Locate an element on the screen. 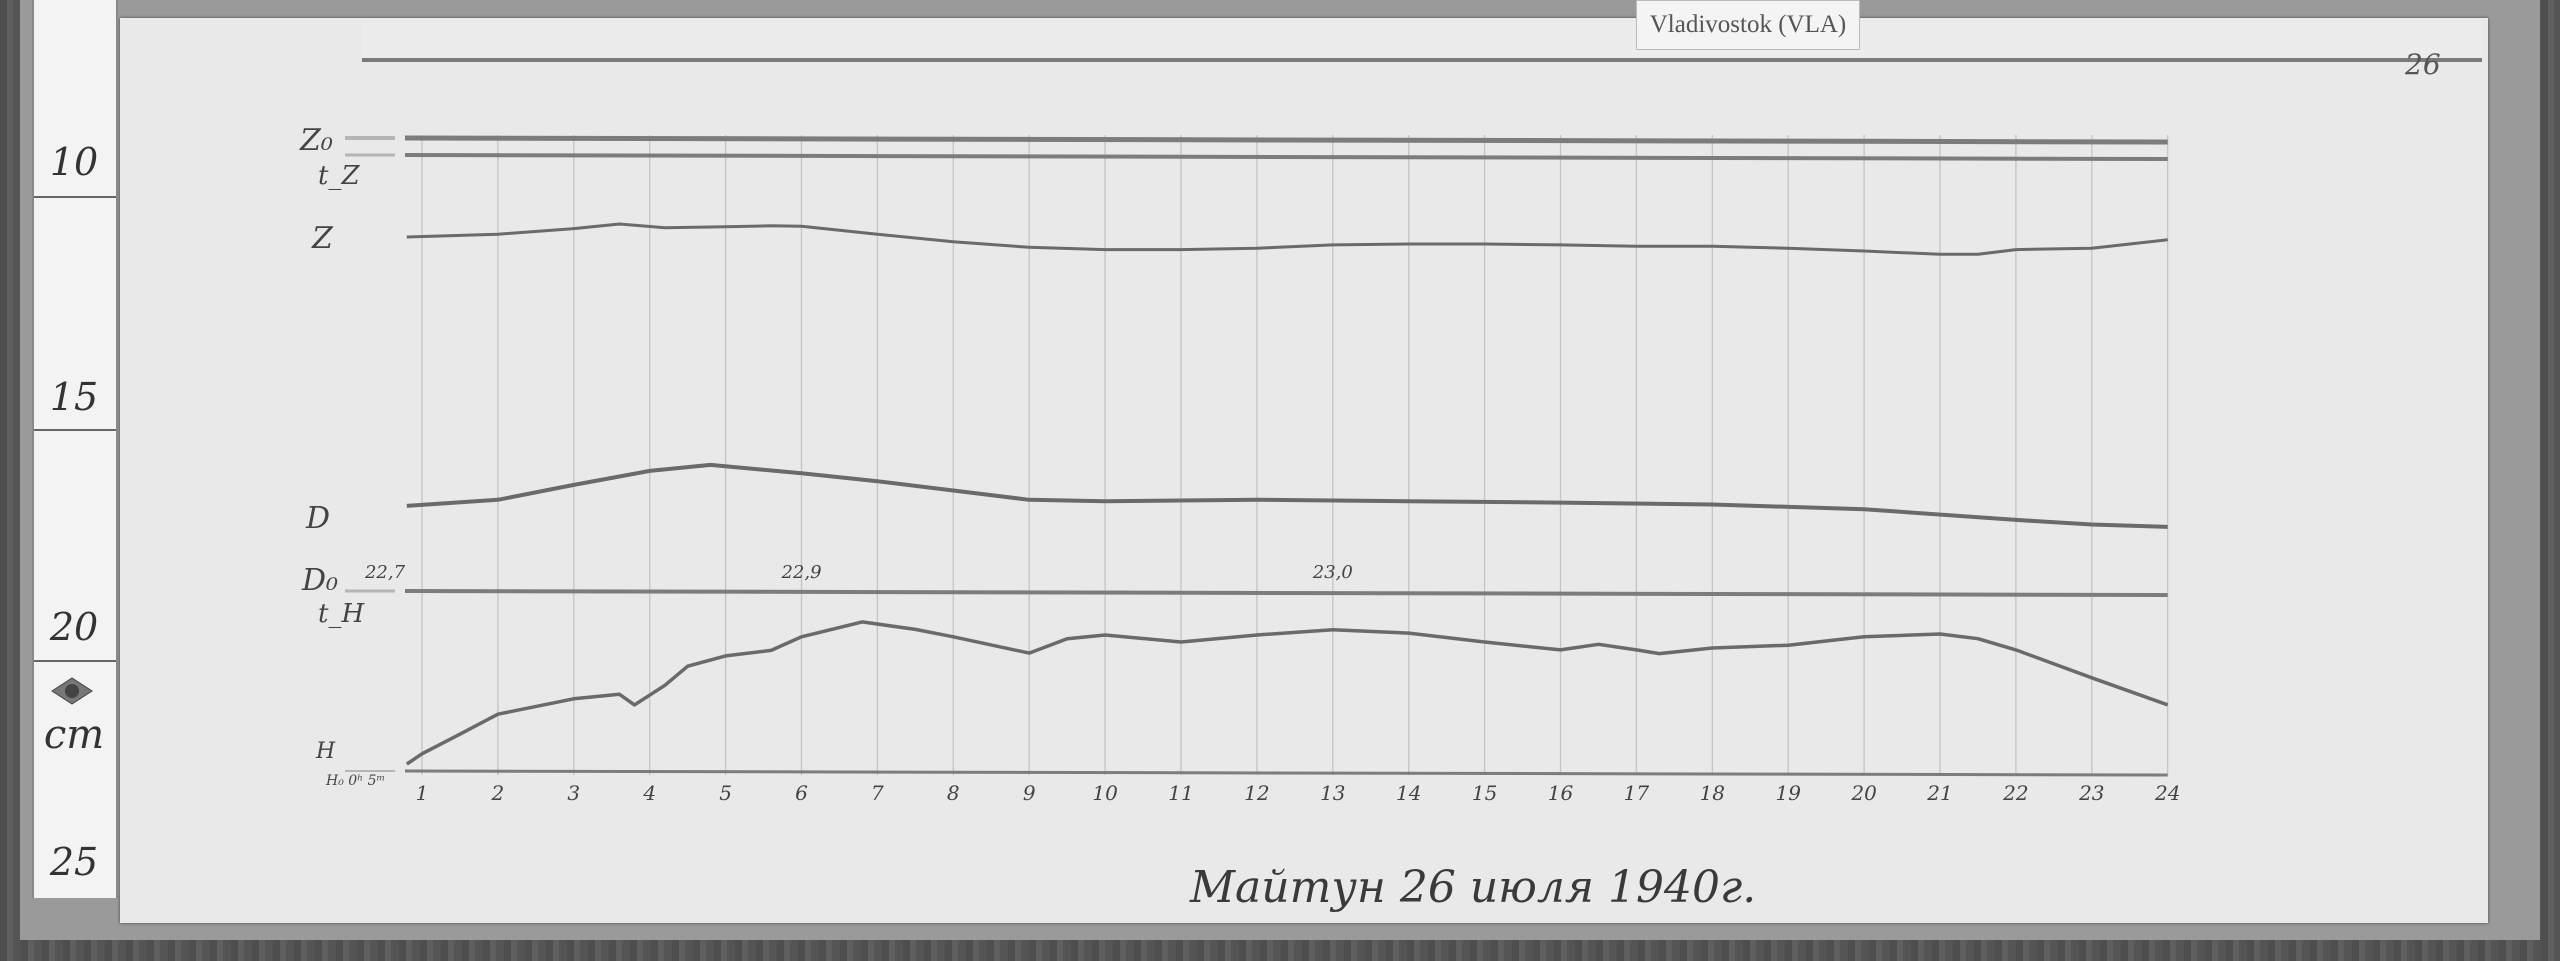  ruler-label-10: 10 is located at coordinates (74, 162).